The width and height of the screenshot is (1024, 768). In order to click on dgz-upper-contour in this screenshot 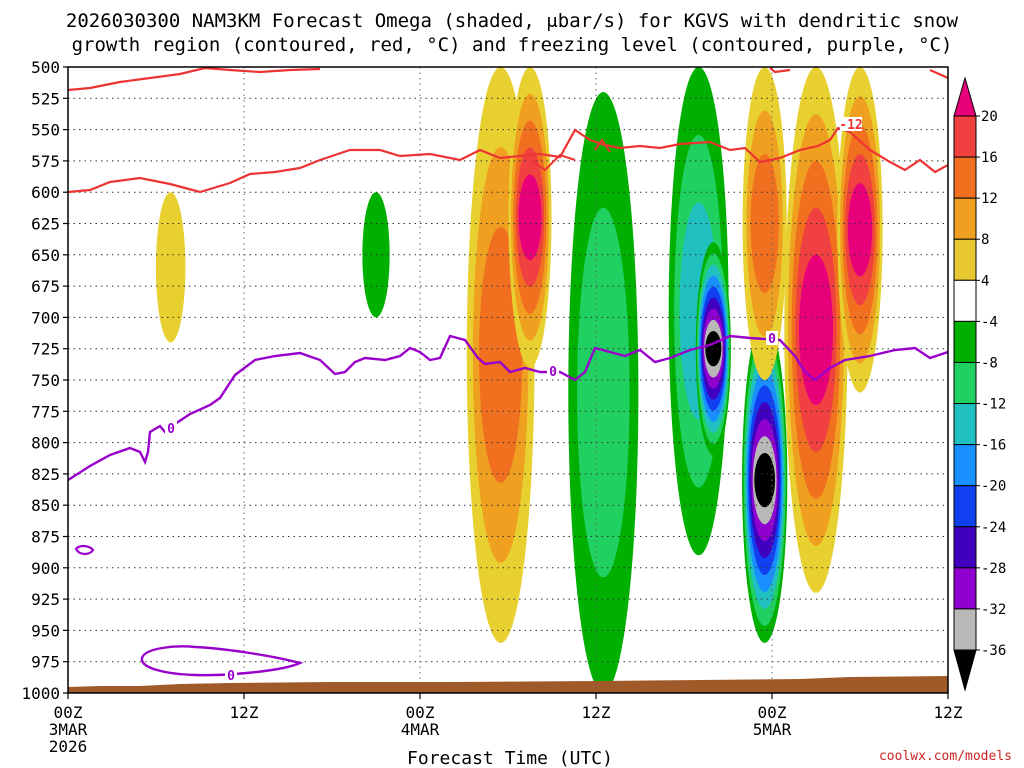, I will do `click(194, 79)`.